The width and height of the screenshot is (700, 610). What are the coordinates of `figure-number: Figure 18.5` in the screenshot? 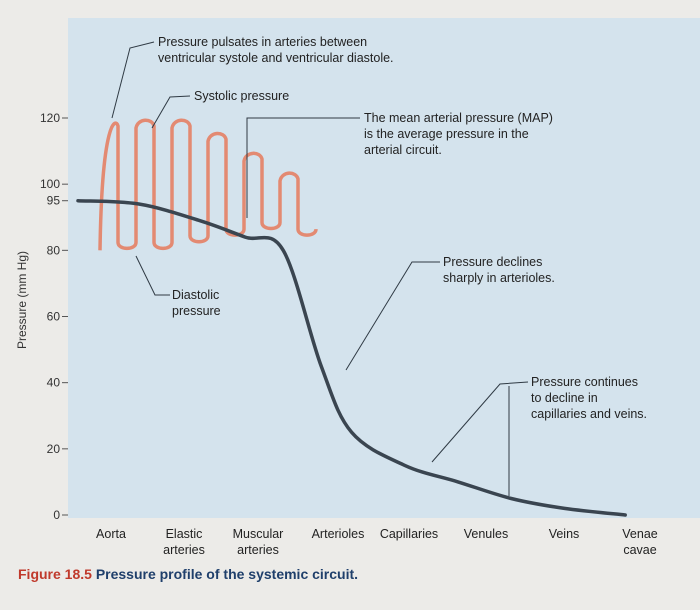 It's located at (55, 574).